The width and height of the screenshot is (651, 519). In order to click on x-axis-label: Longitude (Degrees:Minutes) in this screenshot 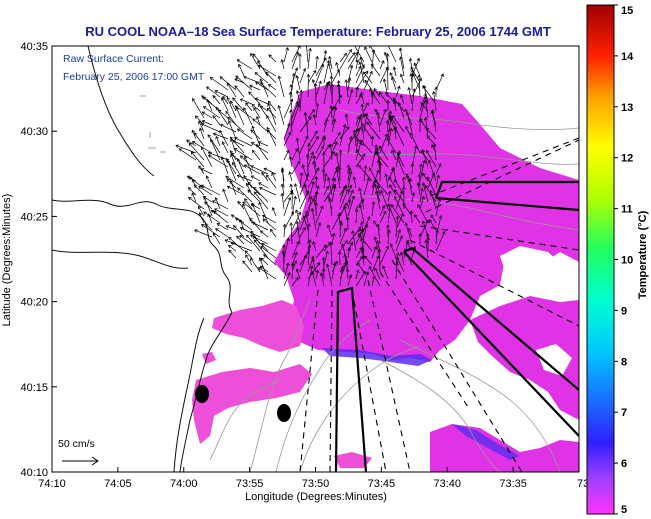, I will do `click(316, 497)`.